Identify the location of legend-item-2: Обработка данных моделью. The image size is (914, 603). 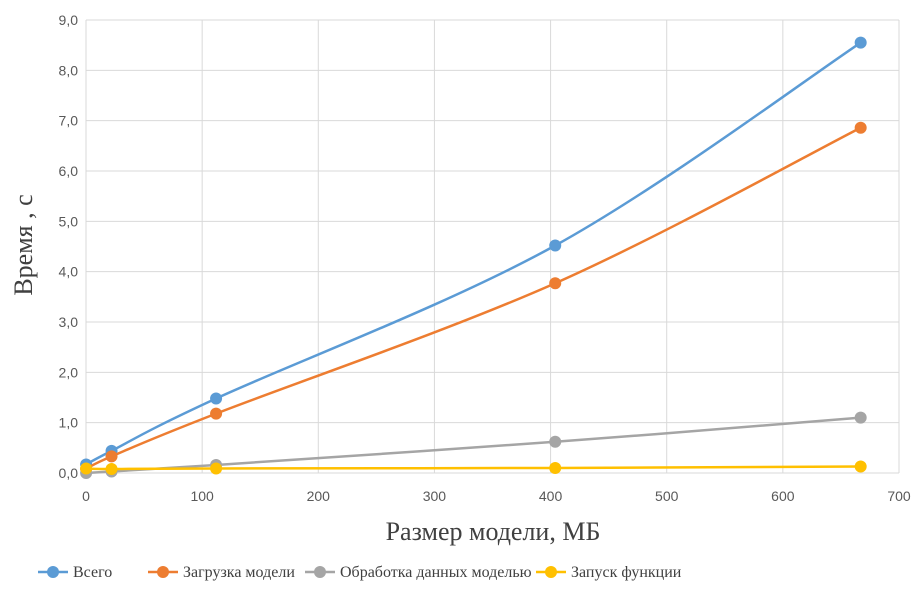
(418, 572).